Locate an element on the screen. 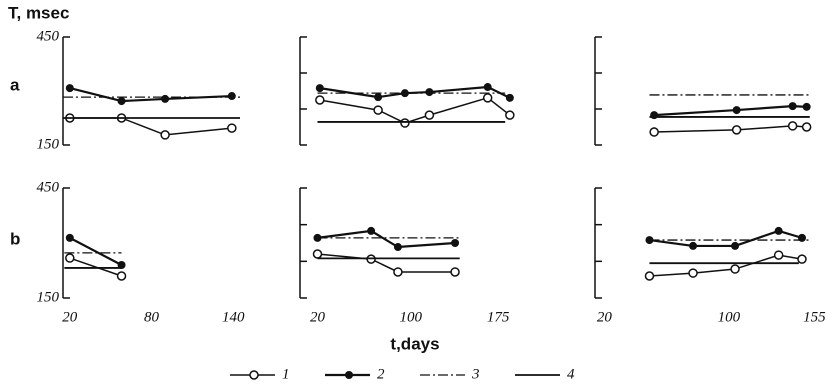 The image size is (835, 388). x-axis-label: t,days is located at coordinates (414, 343).